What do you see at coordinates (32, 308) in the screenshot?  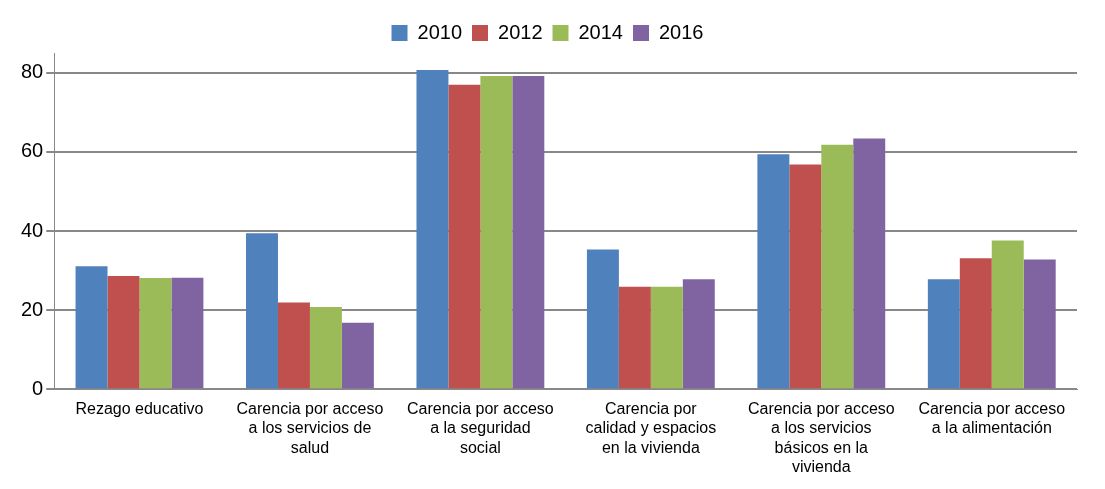 I see `y-tick-label: 20` at bounding box center [32, 308].